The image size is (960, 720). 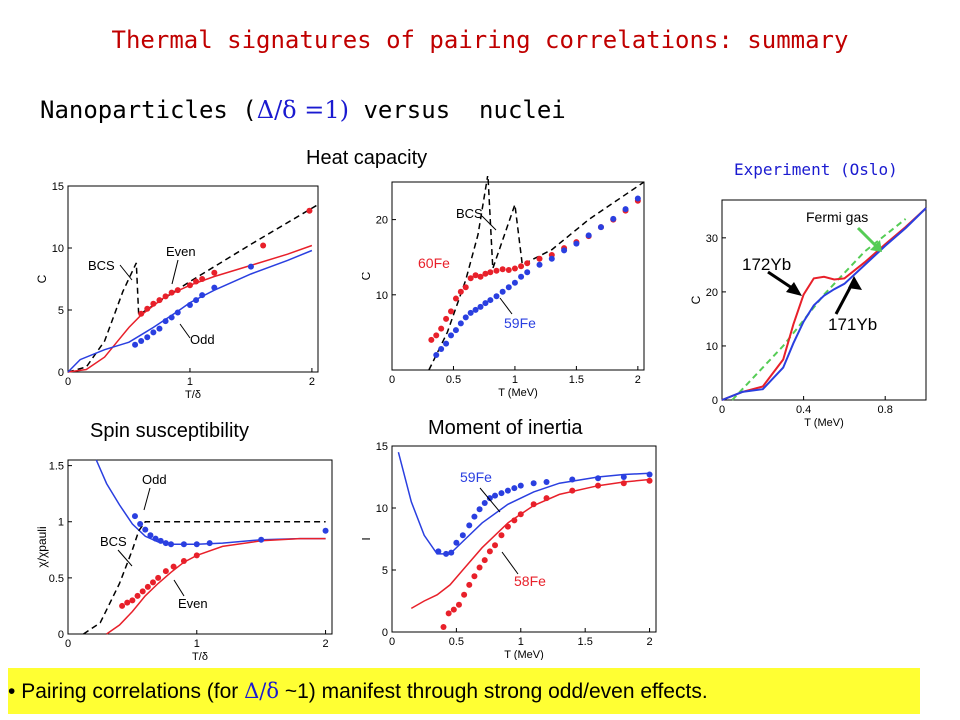 I want to click on yb171-arrow, so click(x=844, y=299).